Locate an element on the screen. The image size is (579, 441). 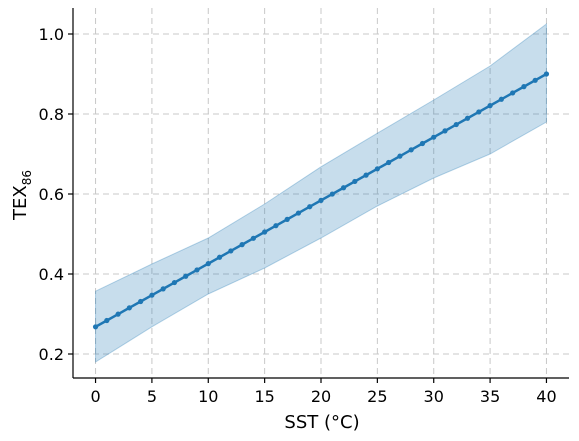
y-tick-label: 0.8 is located at coordinates (51, 114).